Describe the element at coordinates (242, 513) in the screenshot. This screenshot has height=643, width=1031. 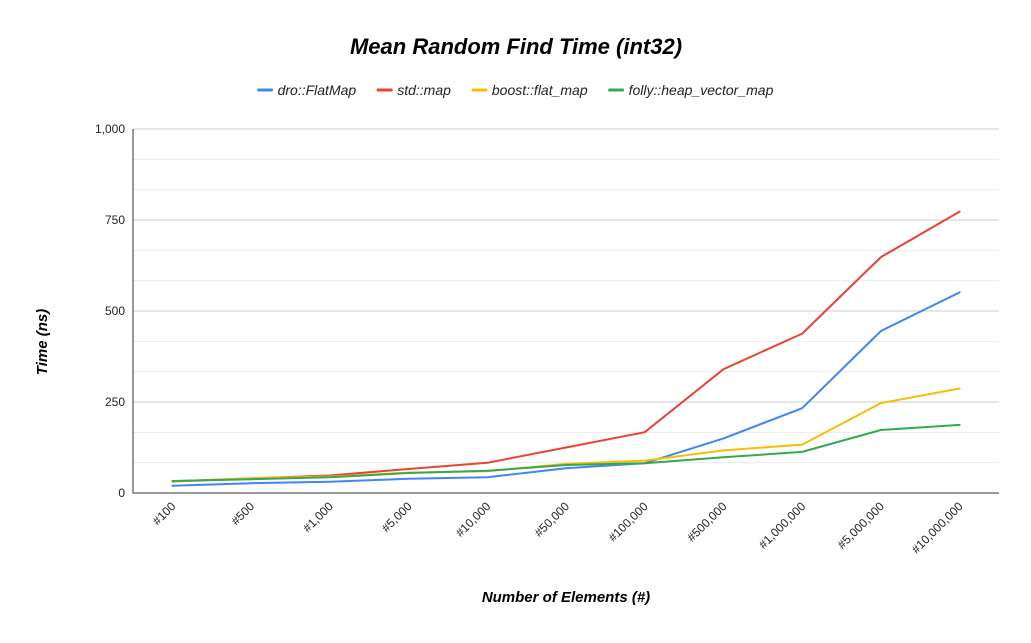
I see `x-tick-label: #500` at that location.